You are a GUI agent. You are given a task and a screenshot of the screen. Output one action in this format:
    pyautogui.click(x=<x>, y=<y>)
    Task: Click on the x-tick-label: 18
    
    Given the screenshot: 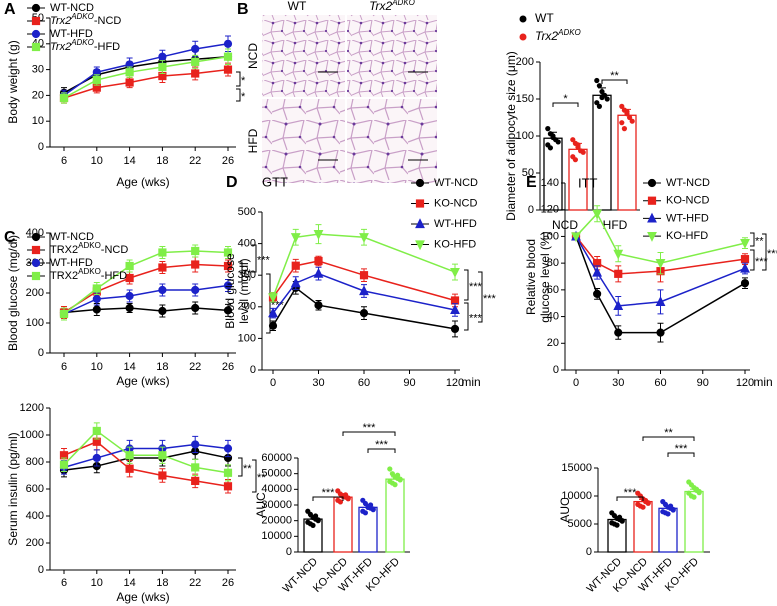 What is the action you would take?
    pyautogui.click(x=162, y=367)
    